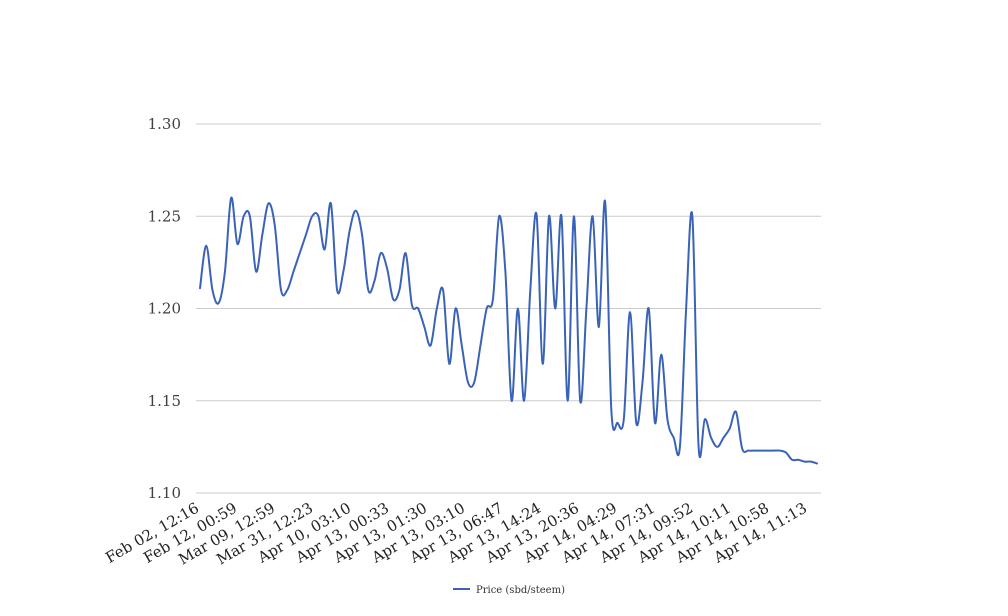 This screenshot has height=616, width=1008. I want to click on legend-label: Price (sbd/steem), so click(520, 590).